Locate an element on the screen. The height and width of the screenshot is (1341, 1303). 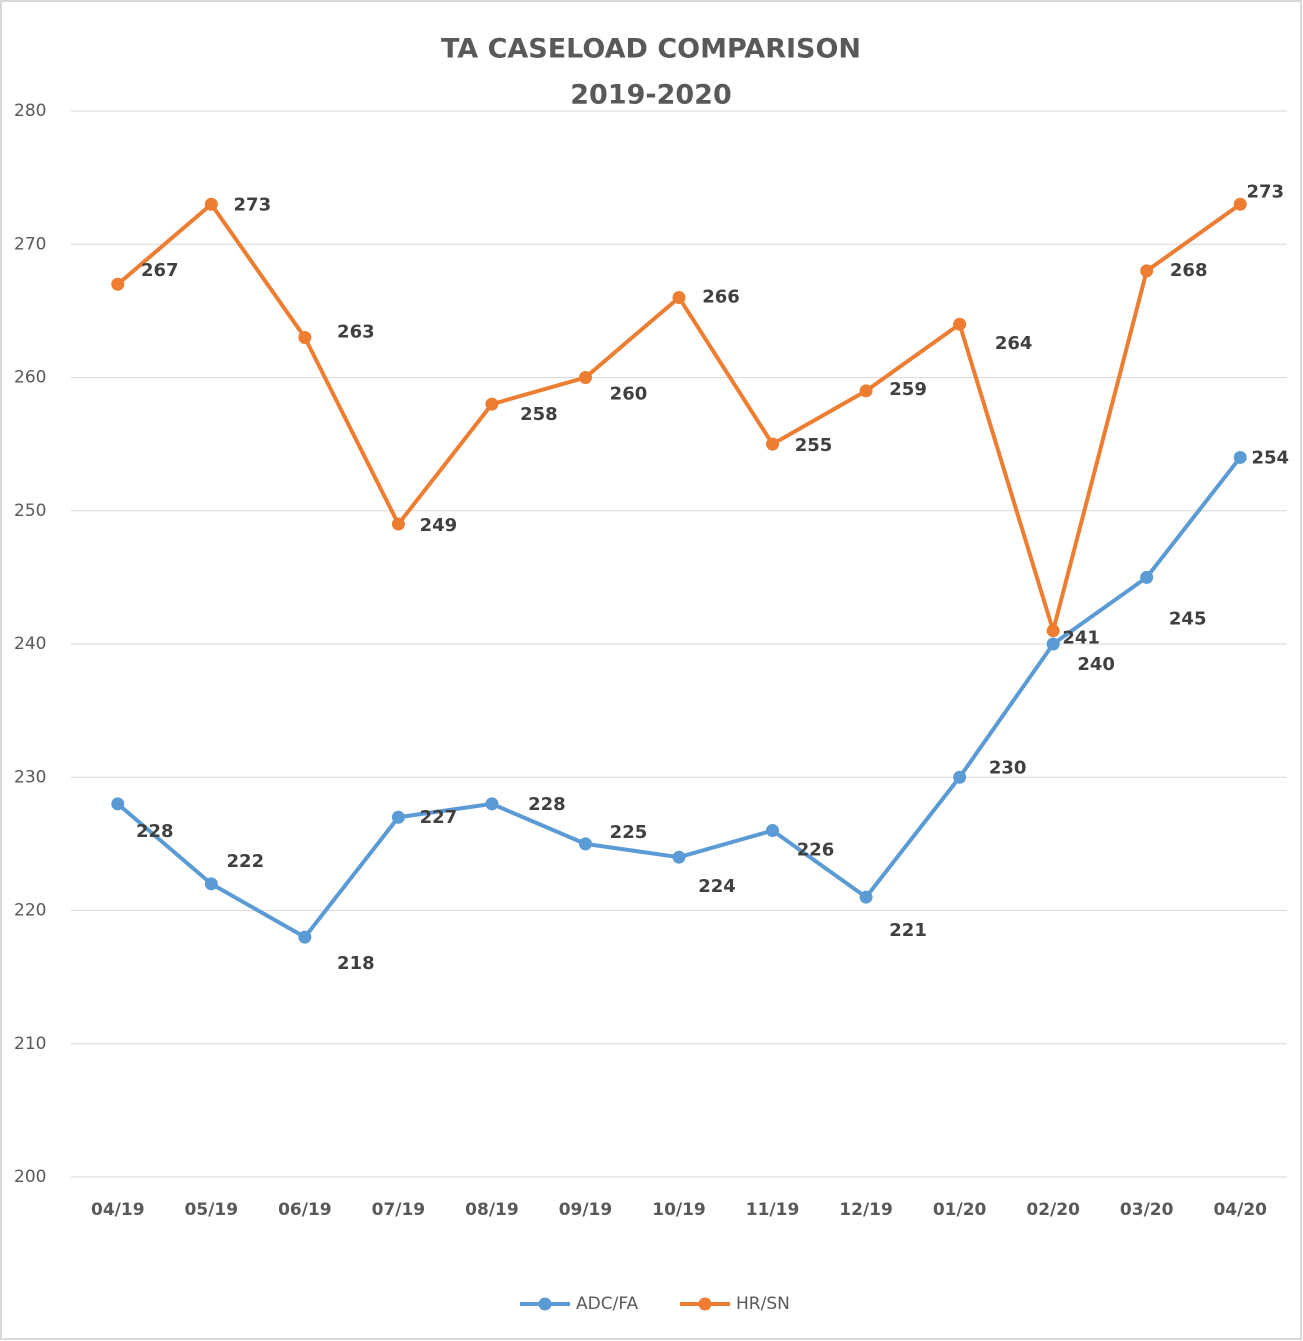
data-label: 241 is located at coordinates (1081, 638).